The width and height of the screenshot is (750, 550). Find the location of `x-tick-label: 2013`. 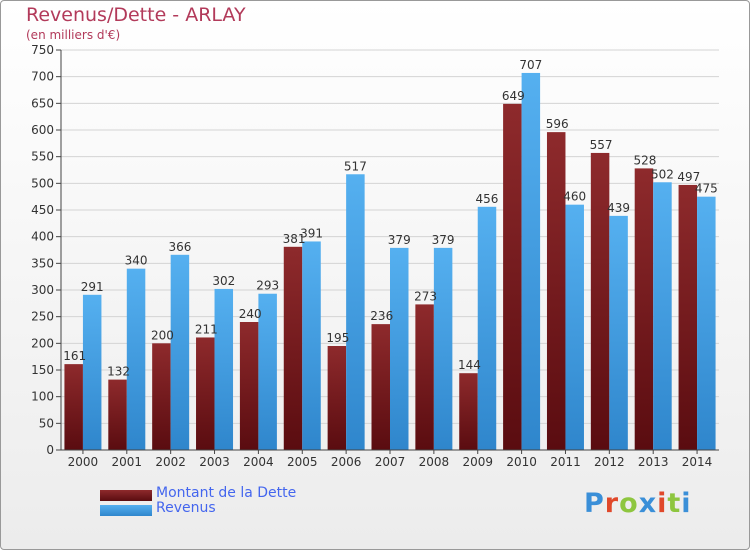

x-tick-label: 2013 is located at coordinates (653, 462).